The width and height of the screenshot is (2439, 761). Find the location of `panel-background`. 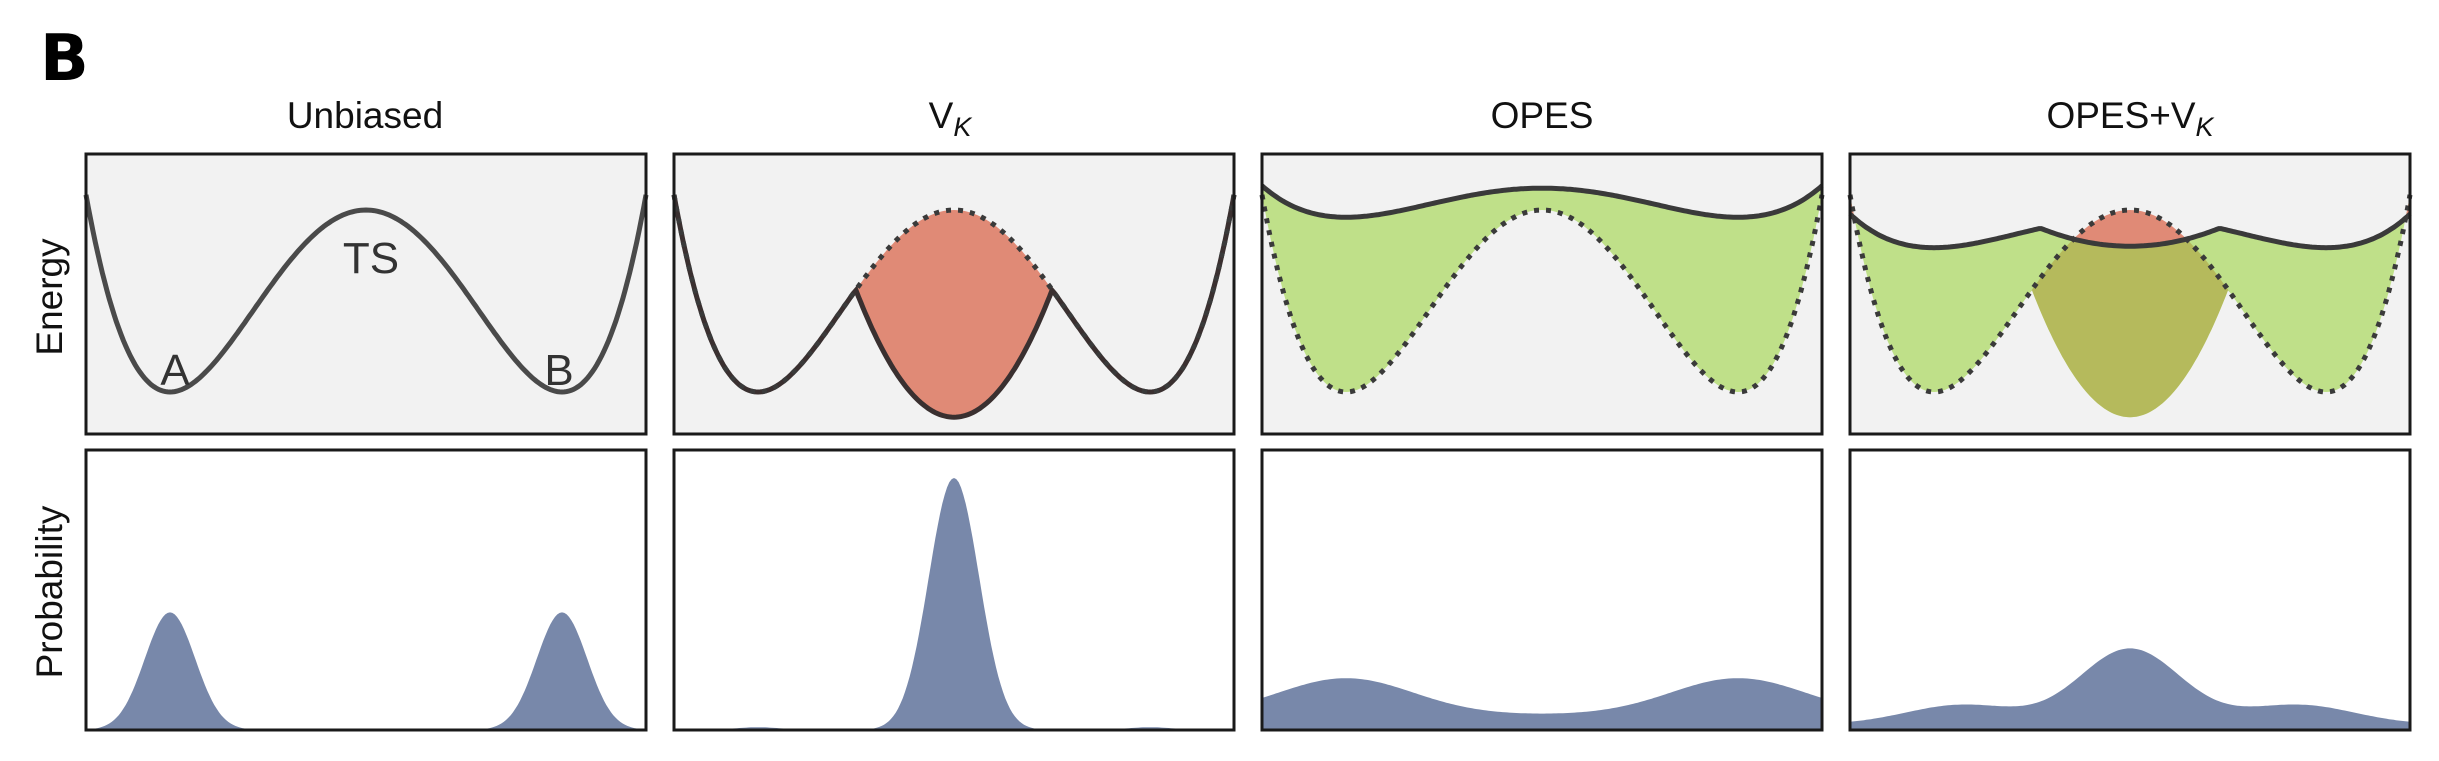

panel-background is located at coordinates (366, 294).